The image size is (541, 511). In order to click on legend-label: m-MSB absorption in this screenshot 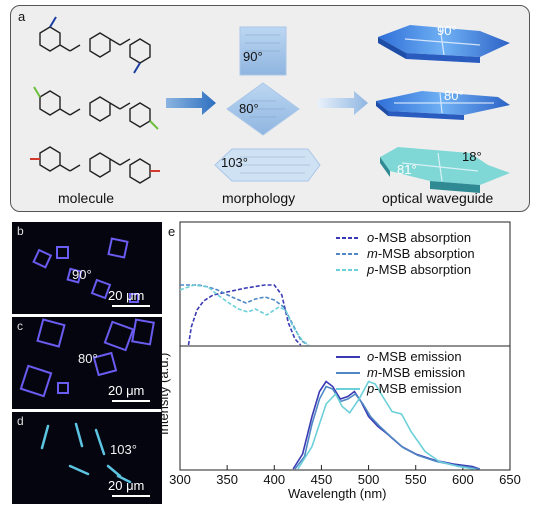, I will do `click(421, 253)`.